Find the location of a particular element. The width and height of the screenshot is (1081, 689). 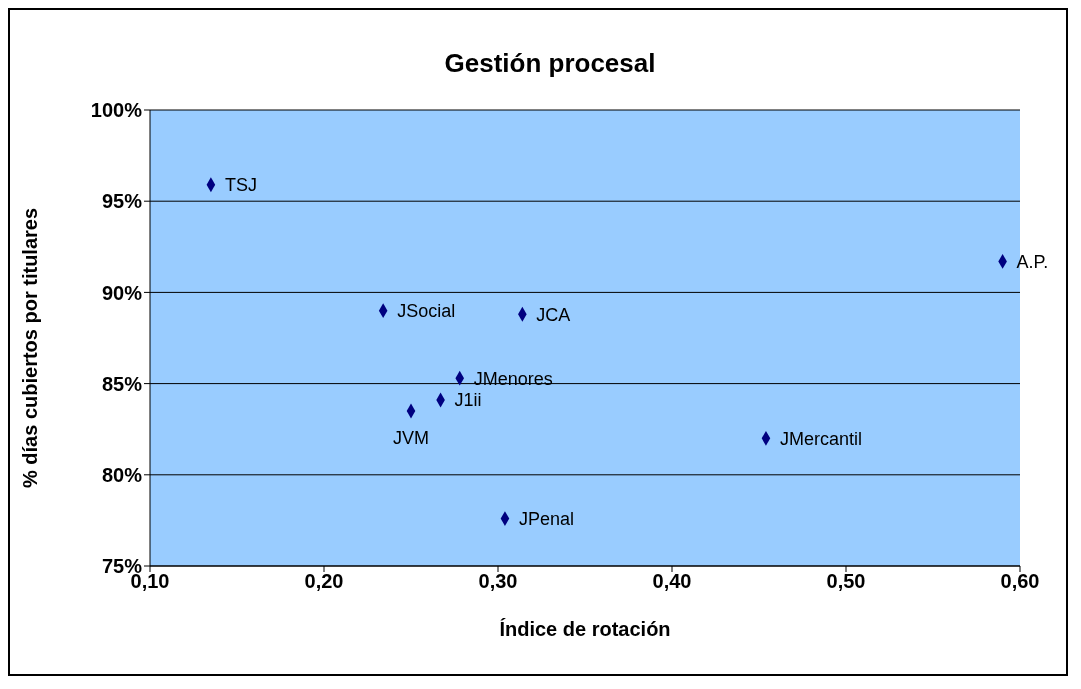

y-tick-label: 85% is located at coordinates (122, 383).